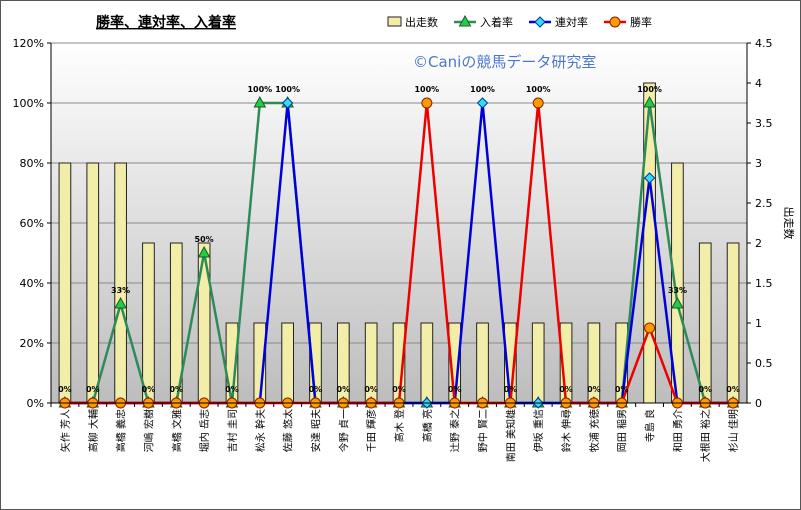 The height and width of the screenshot is (510, 801). What do you see at coordinates (758, 403) in the screenshot?
I see `y2-tick-label: 0` at bounding box center [758, 403].